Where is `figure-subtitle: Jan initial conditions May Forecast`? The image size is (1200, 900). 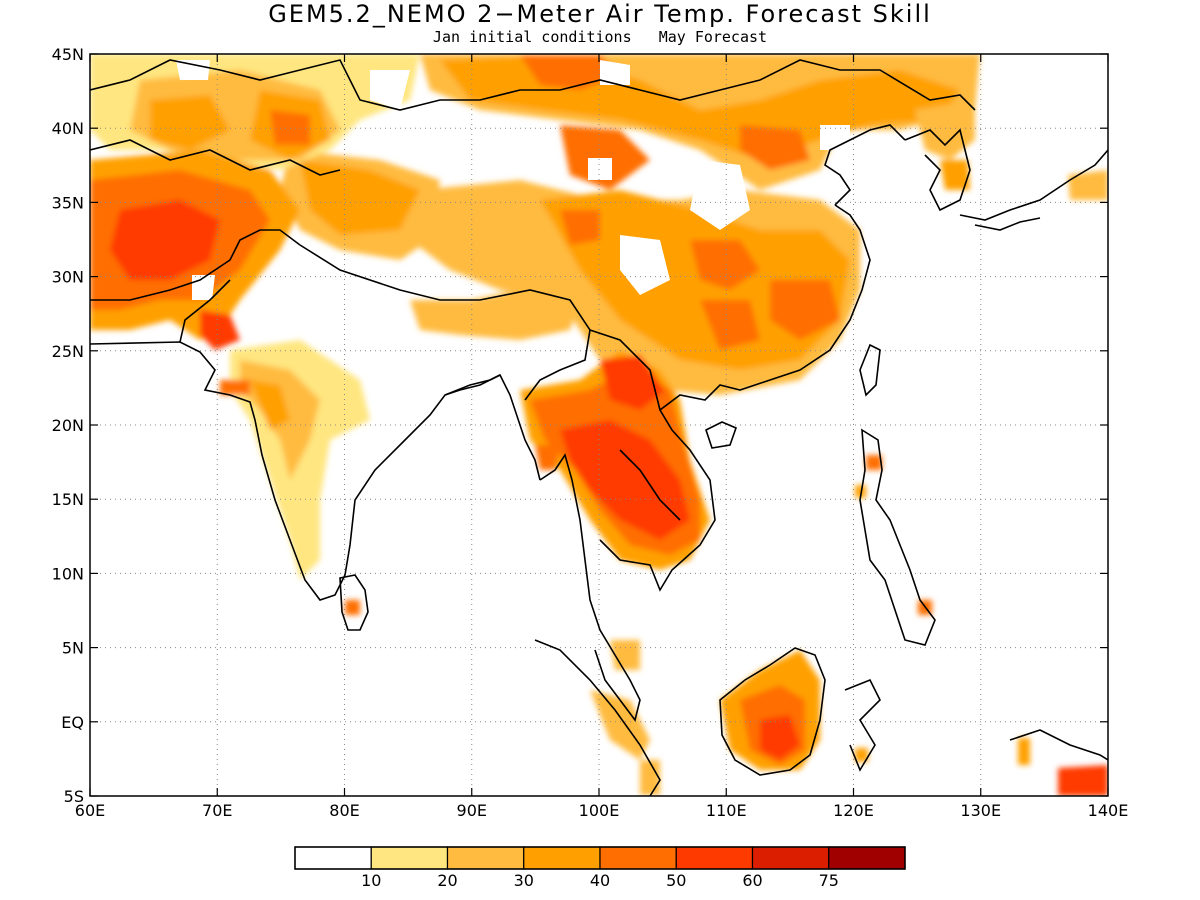 figure-subtitle: Jan initial conditions May Forecast is located at coordinates (600, 37).